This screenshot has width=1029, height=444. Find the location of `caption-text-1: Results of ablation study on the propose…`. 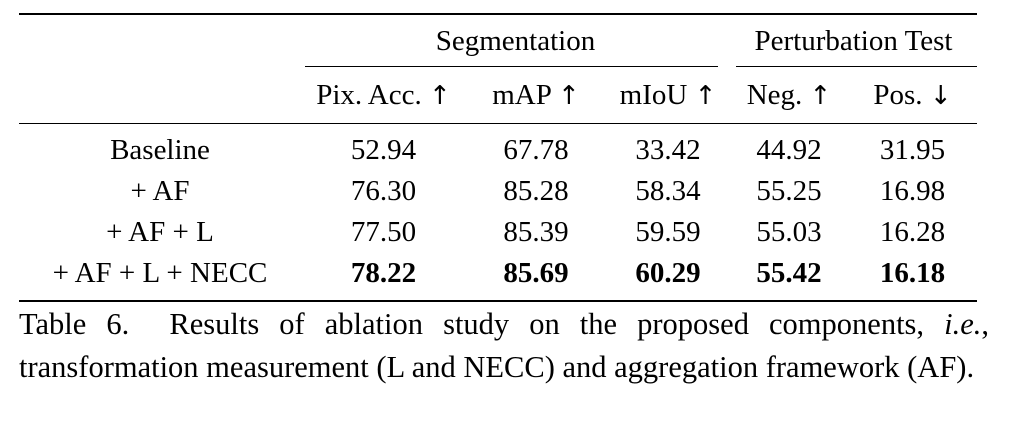

caption-text-1: Results of ablation study on the propose… is located at coordinates (547, 324).